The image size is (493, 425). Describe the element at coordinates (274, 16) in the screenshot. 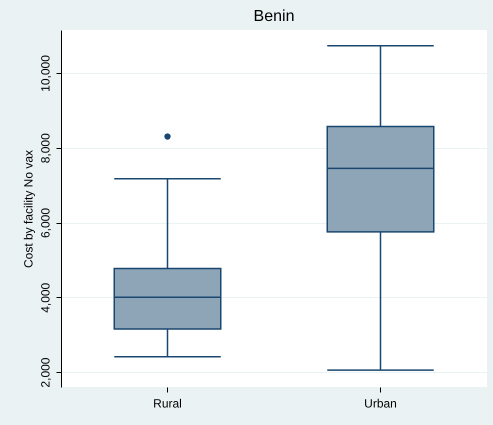

I see `chart-title: Benin` at that location.